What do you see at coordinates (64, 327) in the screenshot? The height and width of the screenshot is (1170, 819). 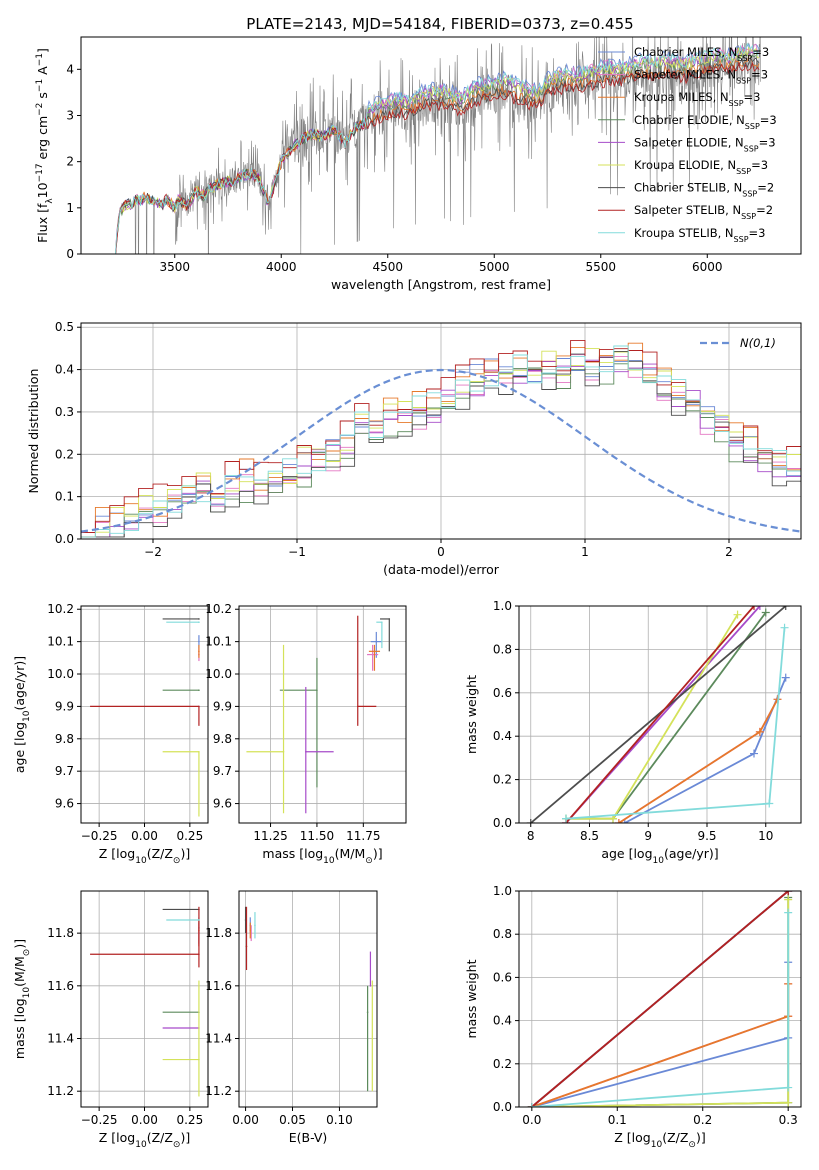 I see `y-tick-label: 0.5` at bounding box center [64, 327].